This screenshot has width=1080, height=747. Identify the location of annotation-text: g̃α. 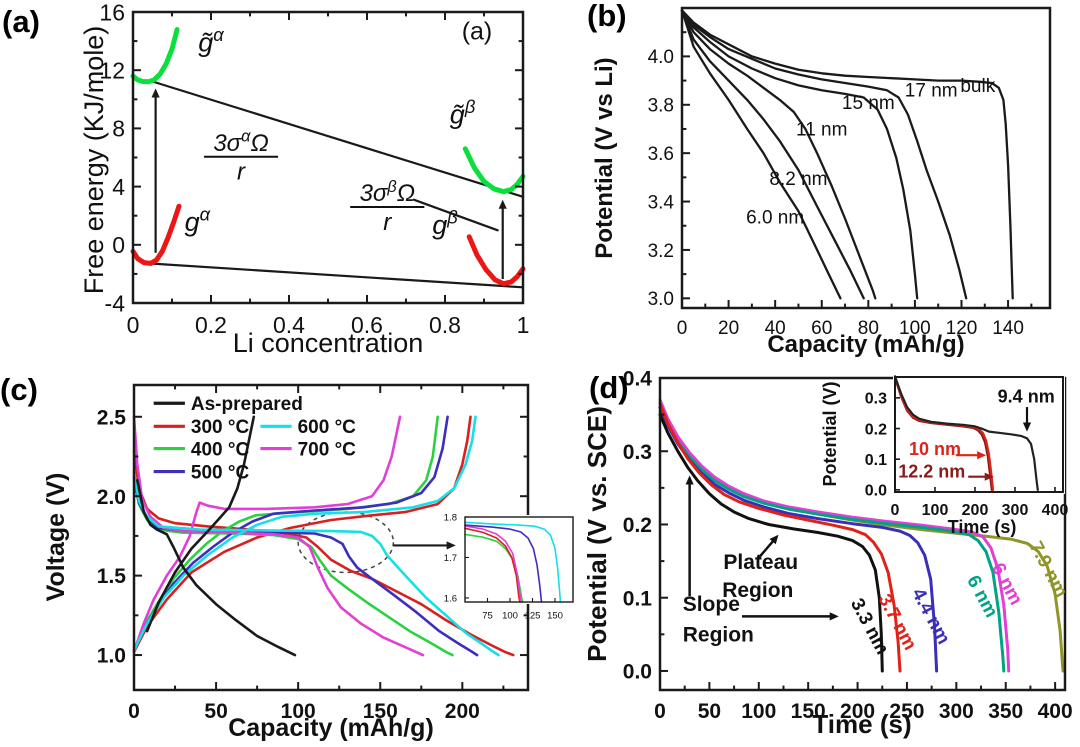
(211, 40).